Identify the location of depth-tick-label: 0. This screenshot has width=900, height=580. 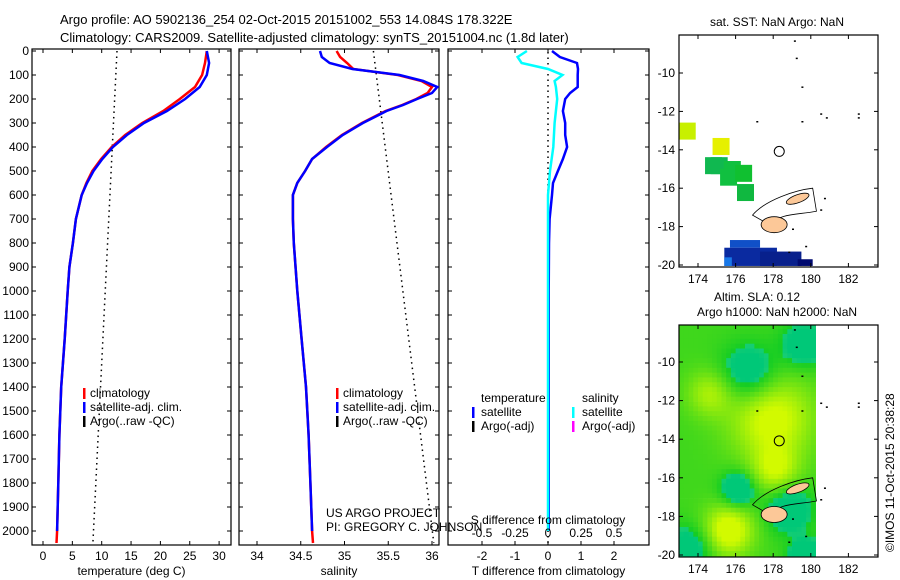
(25, 51).